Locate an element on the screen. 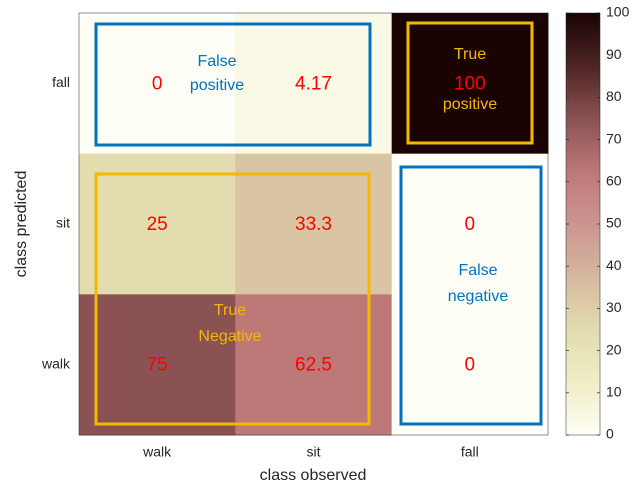 This screenshot has width=641, height=487. annotation: negative is located at coordinates (478, 296).